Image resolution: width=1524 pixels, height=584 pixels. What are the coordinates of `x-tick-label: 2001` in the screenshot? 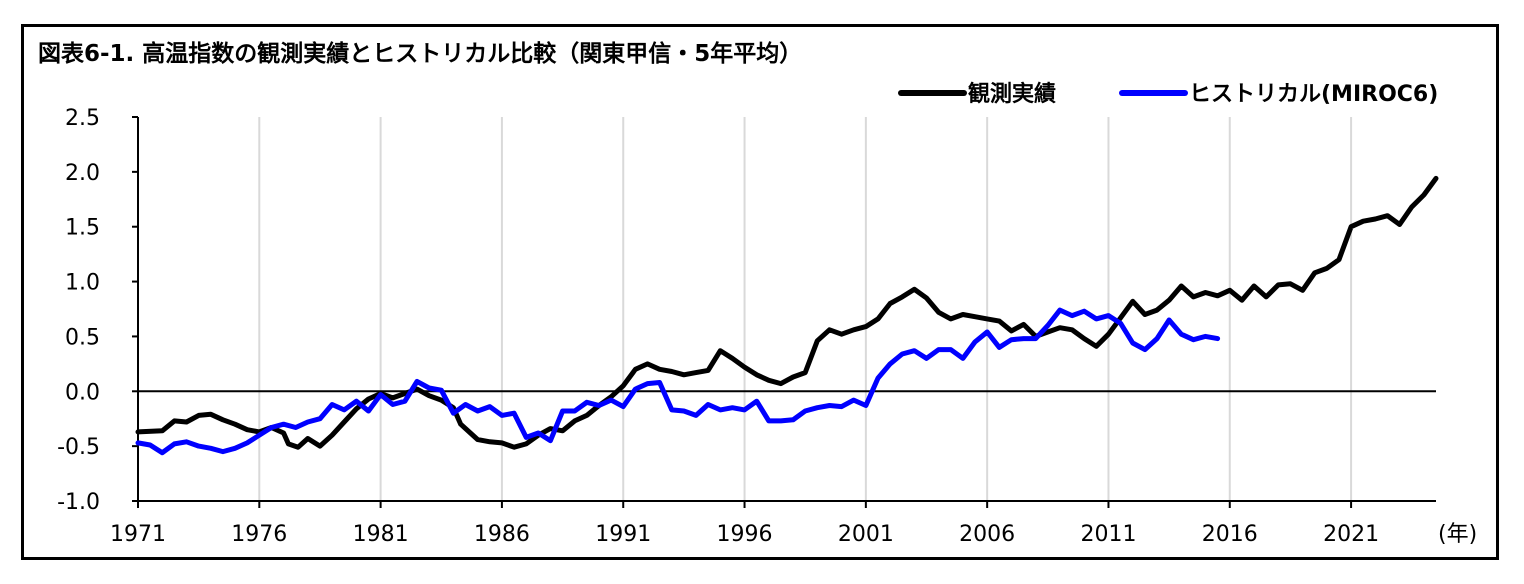 It's located at (866, 534).